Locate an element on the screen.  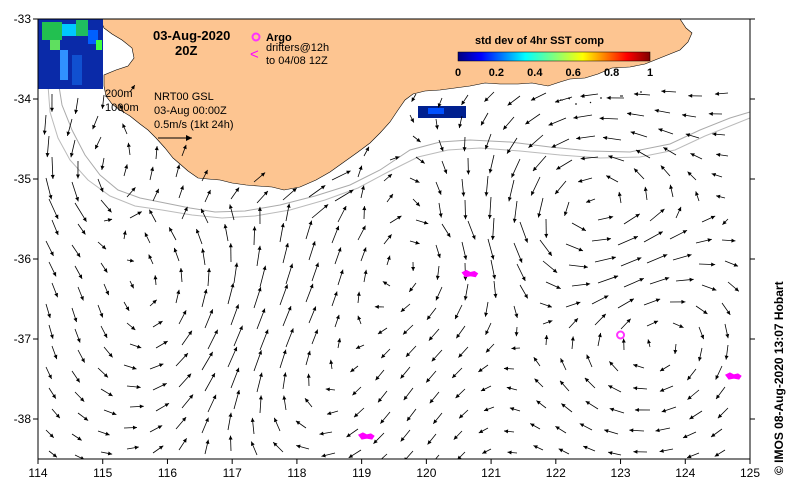
map-time: 20Z is located at coordinates (186, 50).